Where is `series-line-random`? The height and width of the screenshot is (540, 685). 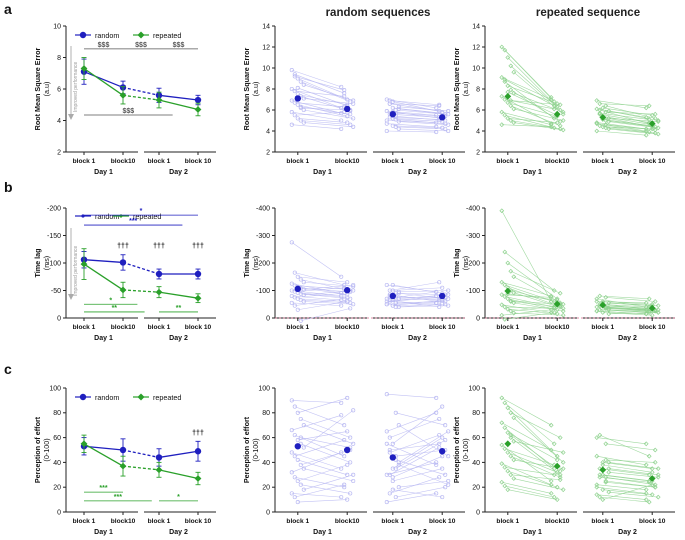 series-line-random is located at coordinates (178, 97).